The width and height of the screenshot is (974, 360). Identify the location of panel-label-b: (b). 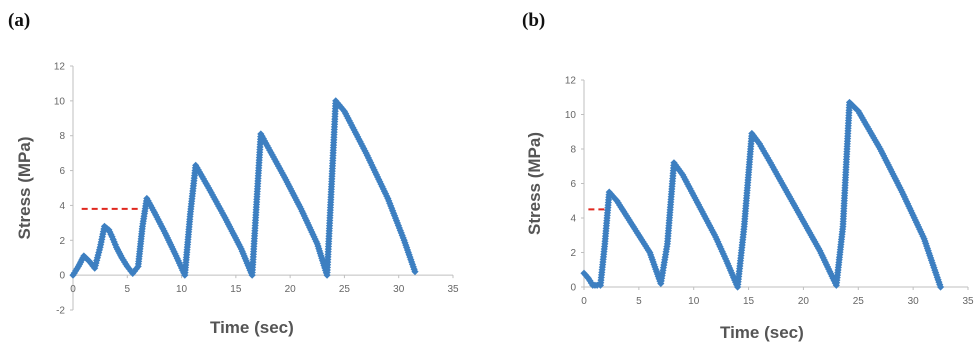
(534, 20).